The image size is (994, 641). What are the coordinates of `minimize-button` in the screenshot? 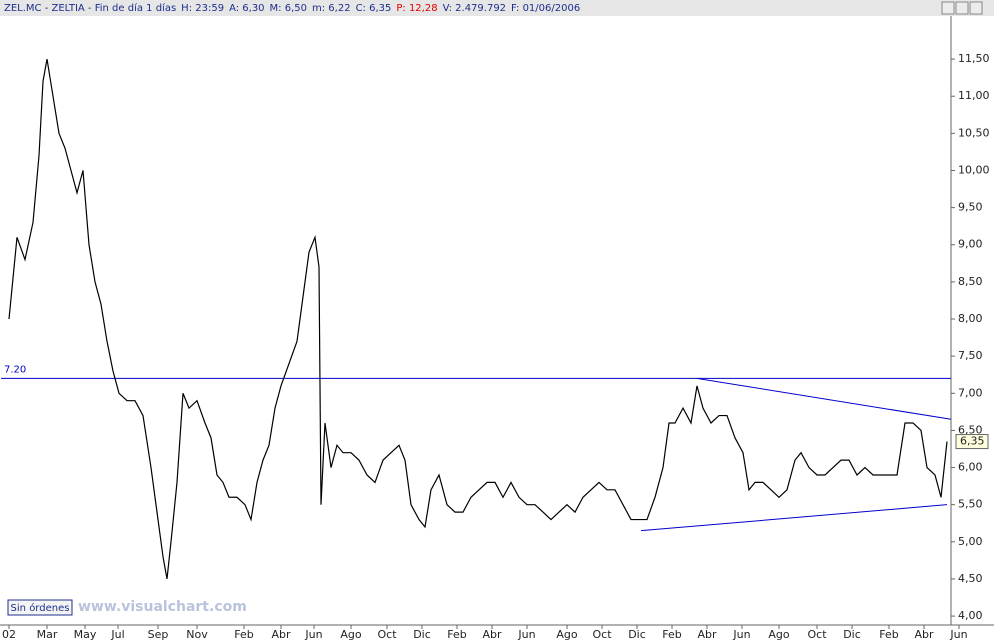 It's located at (962, 8).